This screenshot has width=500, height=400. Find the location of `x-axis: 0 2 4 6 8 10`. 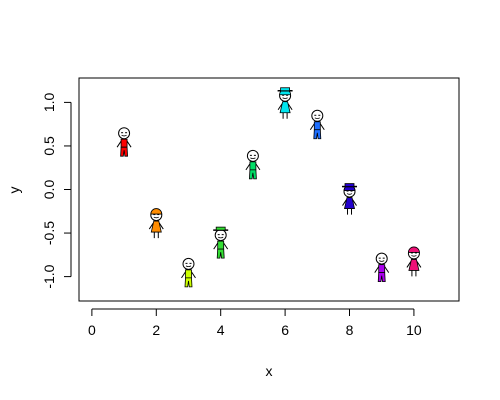

x-axis: 0 2 4 6 8 10 is located at coordinates (255, 323).